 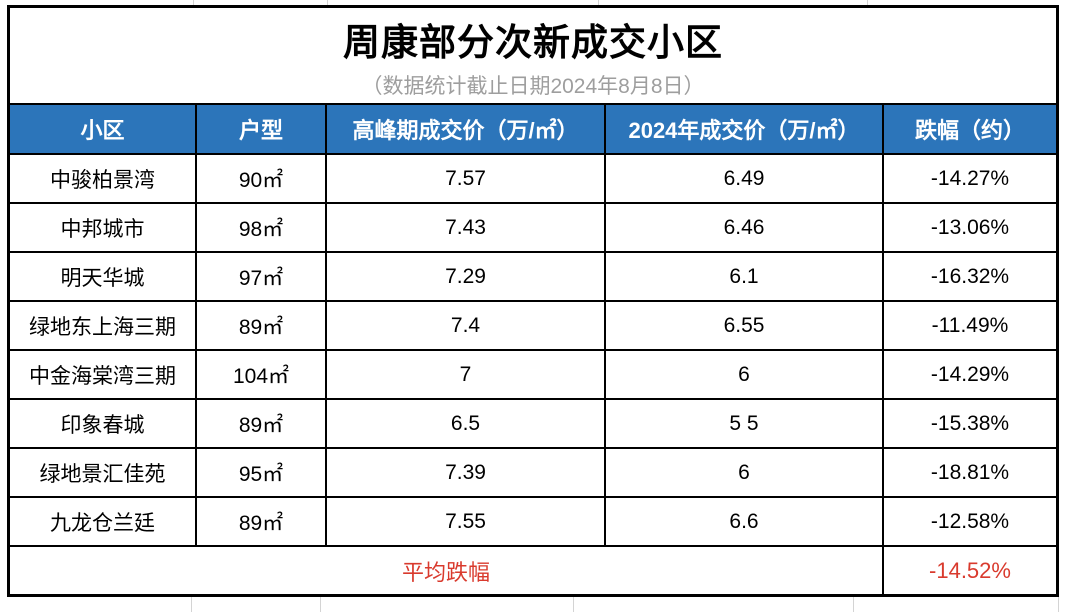 I want to click on cell-peak-price: 7, so click(x=465, y=374).